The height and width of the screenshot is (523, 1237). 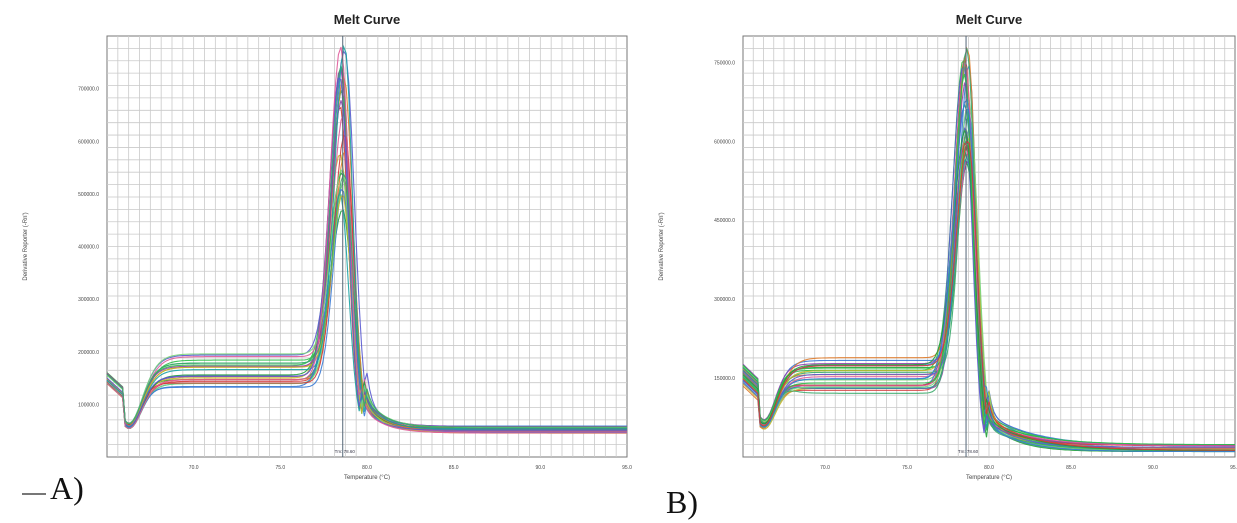 I want to click on y-tick-label: 200000.0, so click(x=88, y=353).